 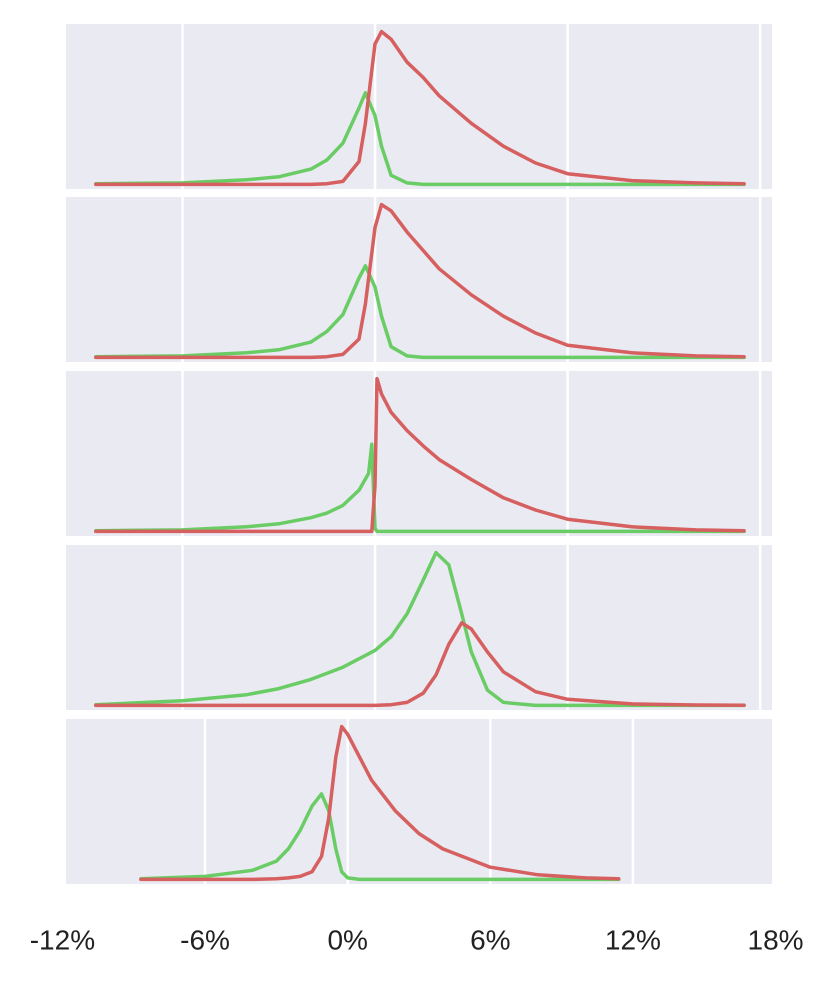 I want to click on x-tick-label: 6%, so click(x=490, y=939).